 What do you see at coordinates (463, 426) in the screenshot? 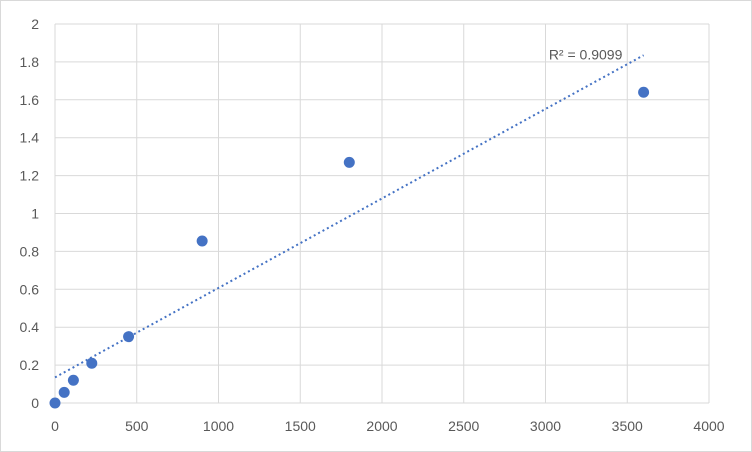
I see `x-tick-label: 2500` at bounding box center [463, 426].